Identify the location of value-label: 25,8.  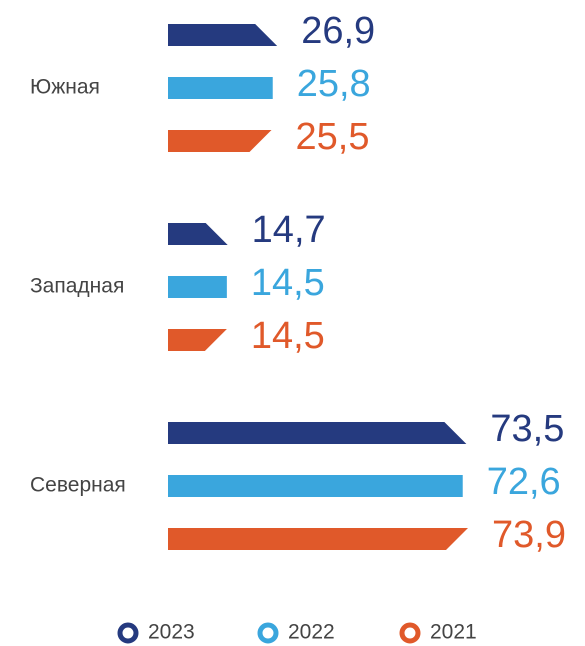
(334, 84).